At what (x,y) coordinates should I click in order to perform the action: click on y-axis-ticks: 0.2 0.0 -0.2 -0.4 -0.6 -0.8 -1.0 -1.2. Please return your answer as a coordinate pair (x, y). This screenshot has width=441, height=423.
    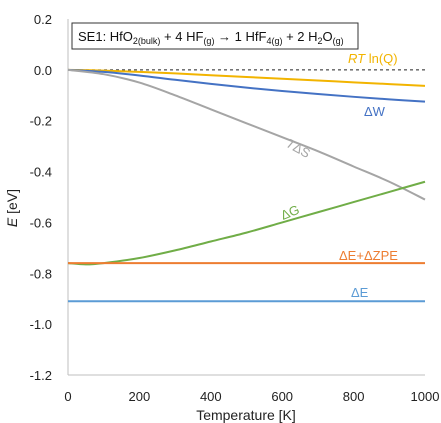
    Looking at the image, I should click on (41, 197).